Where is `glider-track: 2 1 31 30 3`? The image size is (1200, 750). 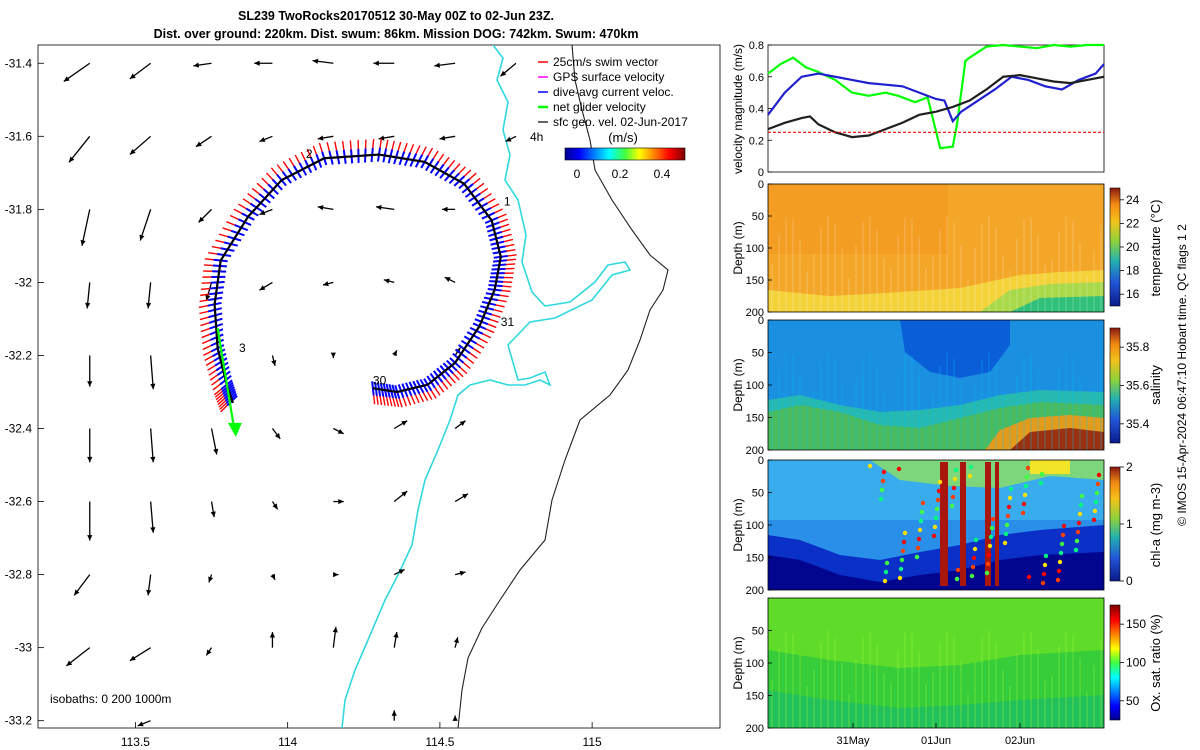
glider-track: 2 1 31 30 3 is located at coordinates (357, 287).